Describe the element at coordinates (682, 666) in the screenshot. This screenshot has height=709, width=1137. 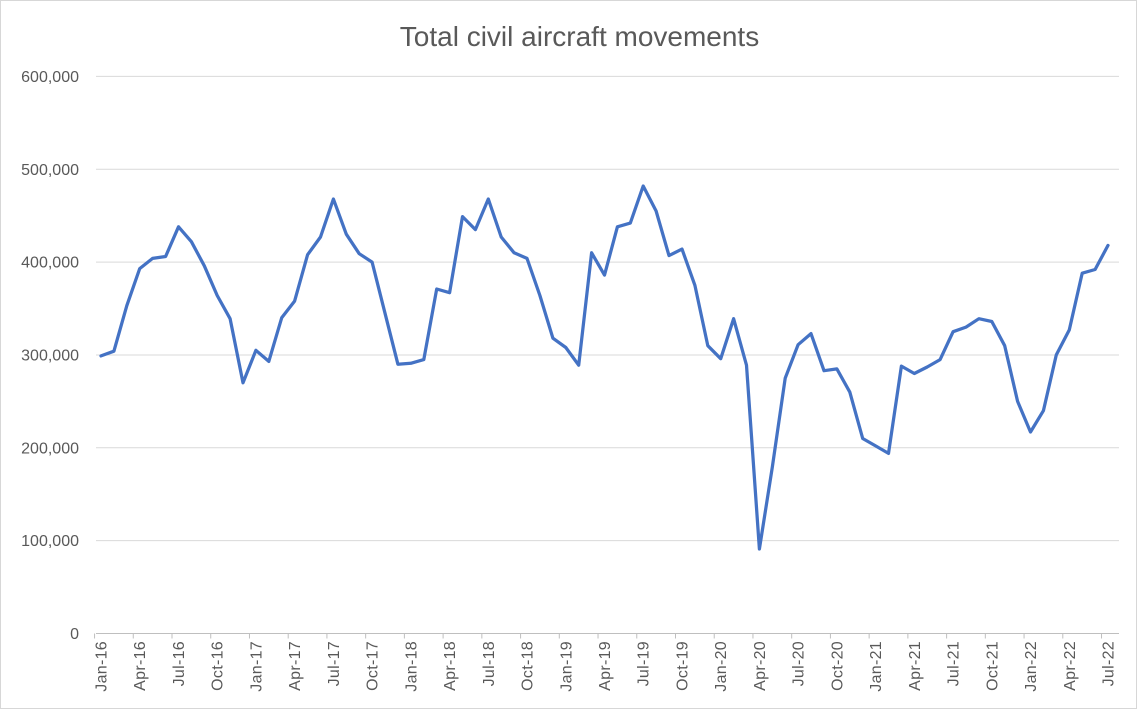
I see `x-axis-tick-label: Oct-19` at that location.